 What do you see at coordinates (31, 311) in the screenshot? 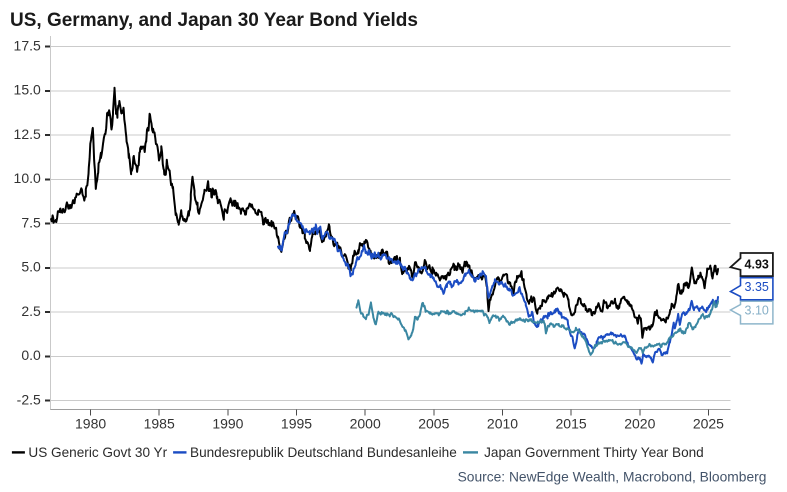
I see `svg-text: 2.5` at bounding box center [31, 311].